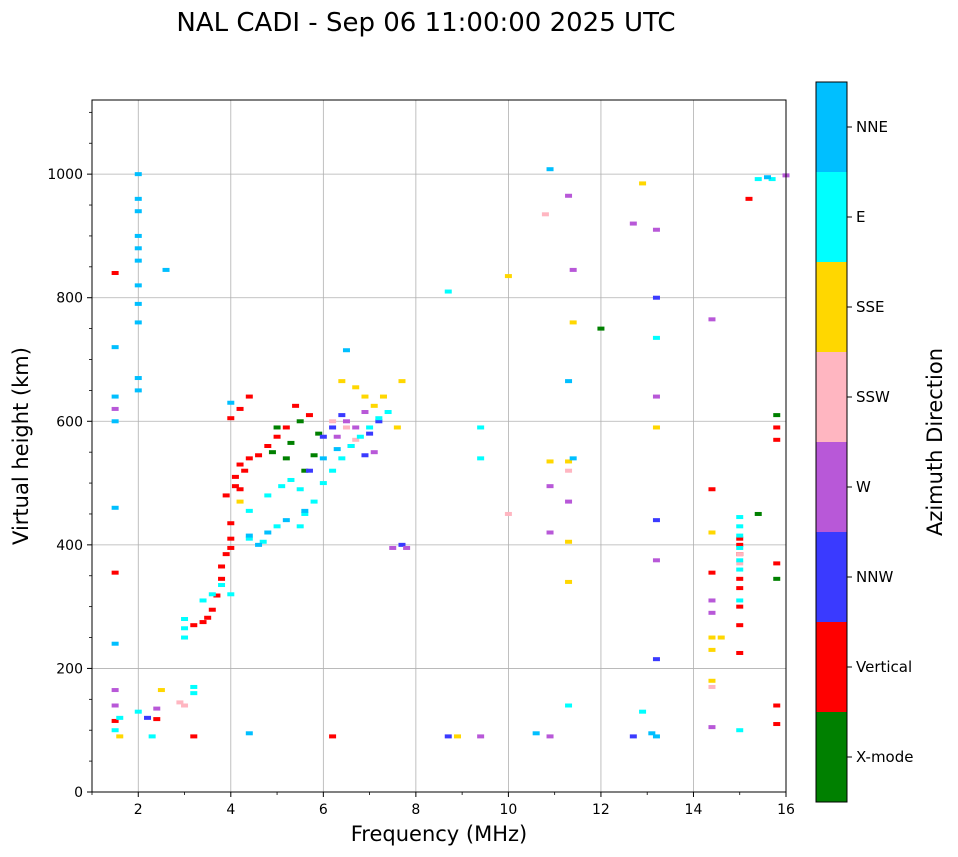  What do you see at coordinates (425, 23) in the screenshot?
I see `chart-title: NAL CADI - Sep 06 11:00:00 2025 UTC` at bounding box center [425, 23].